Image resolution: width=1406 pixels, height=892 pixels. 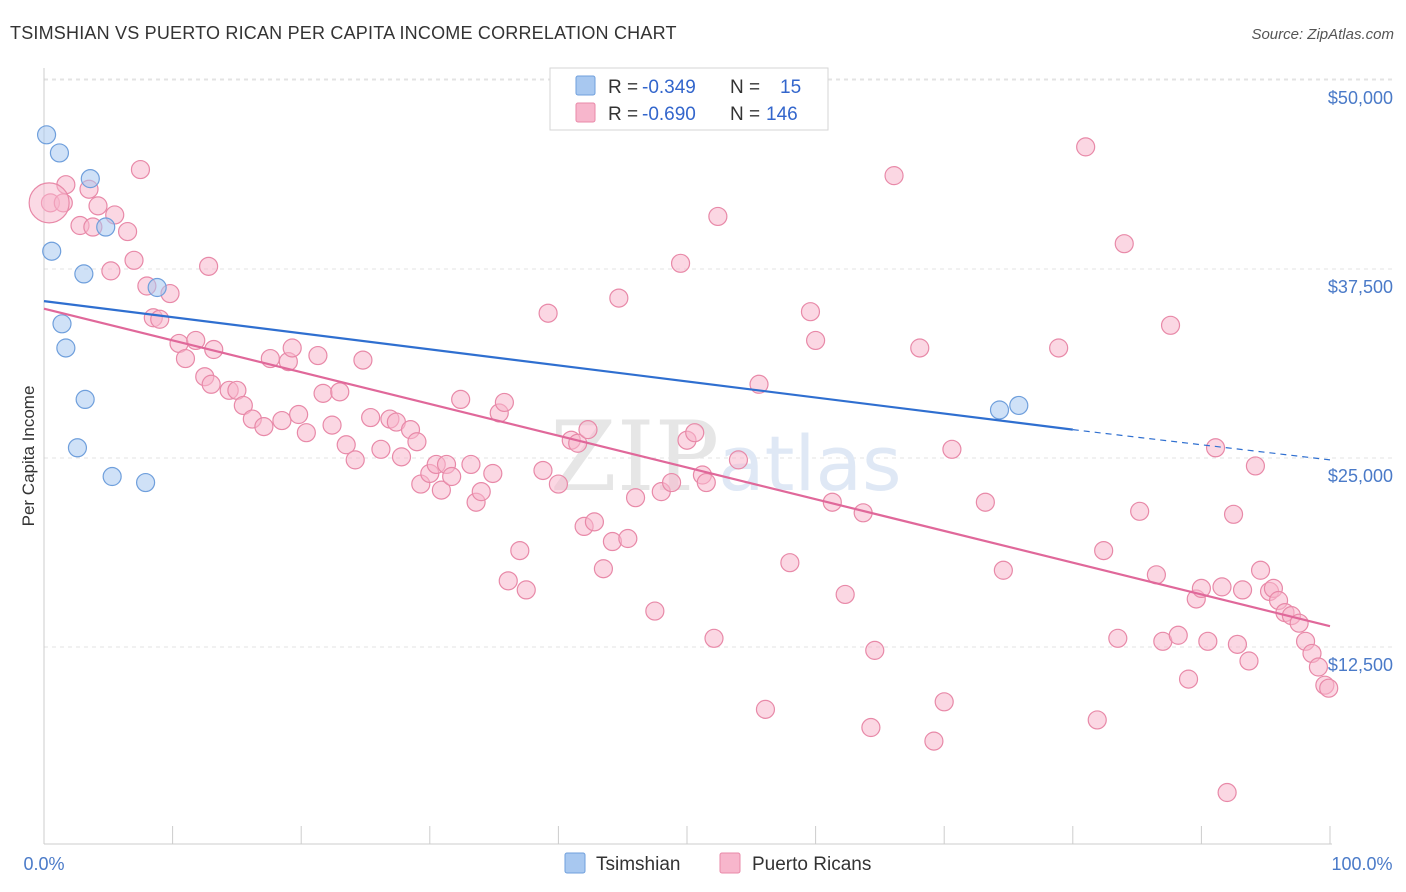 I want to click on x-tick-label-max: 100.0%, so click(x=1361, y=864).